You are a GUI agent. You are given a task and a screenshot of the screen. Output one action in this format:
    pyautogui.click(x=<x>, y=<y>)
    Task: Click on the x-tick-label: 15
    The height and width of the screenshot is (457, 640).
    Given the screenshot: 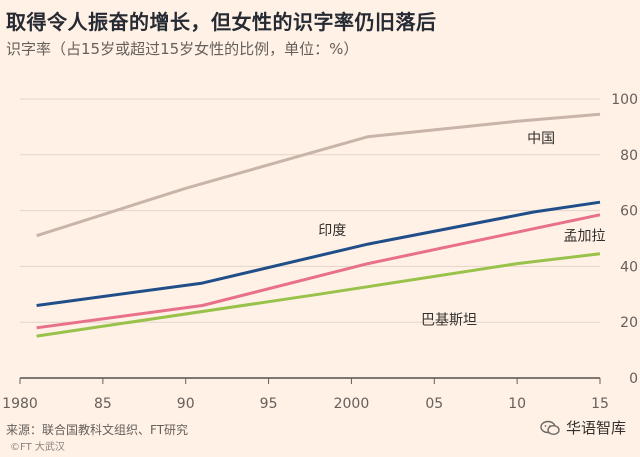 What is the action you would take?
    pyautogui.click(x=600, y=404)
    